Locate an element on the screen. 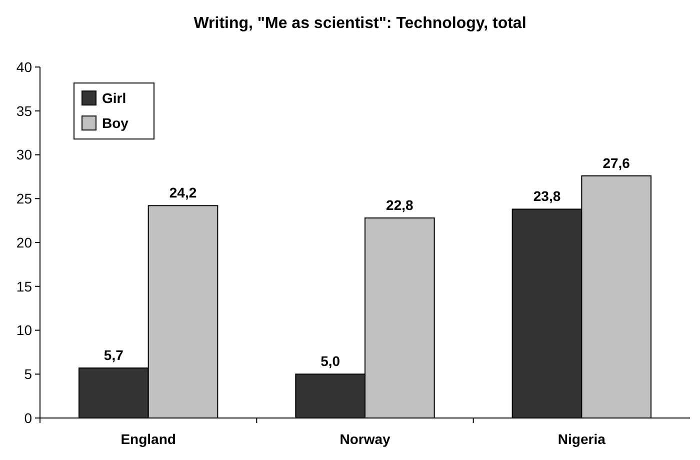  data-label: 27,6 is located at coordinates (616, 162).